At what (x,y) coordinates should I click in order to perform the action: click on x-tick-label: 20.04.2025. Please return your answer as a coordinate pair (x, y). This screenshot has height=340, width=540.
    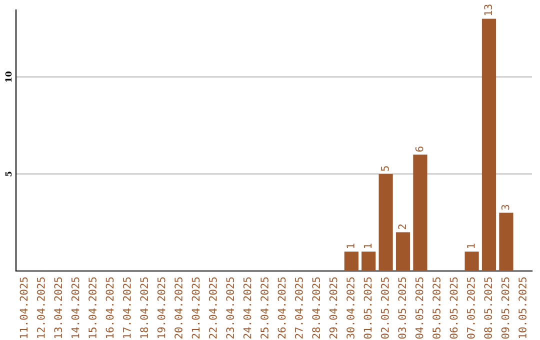
    Looking at the image, I should click on (178, 307).